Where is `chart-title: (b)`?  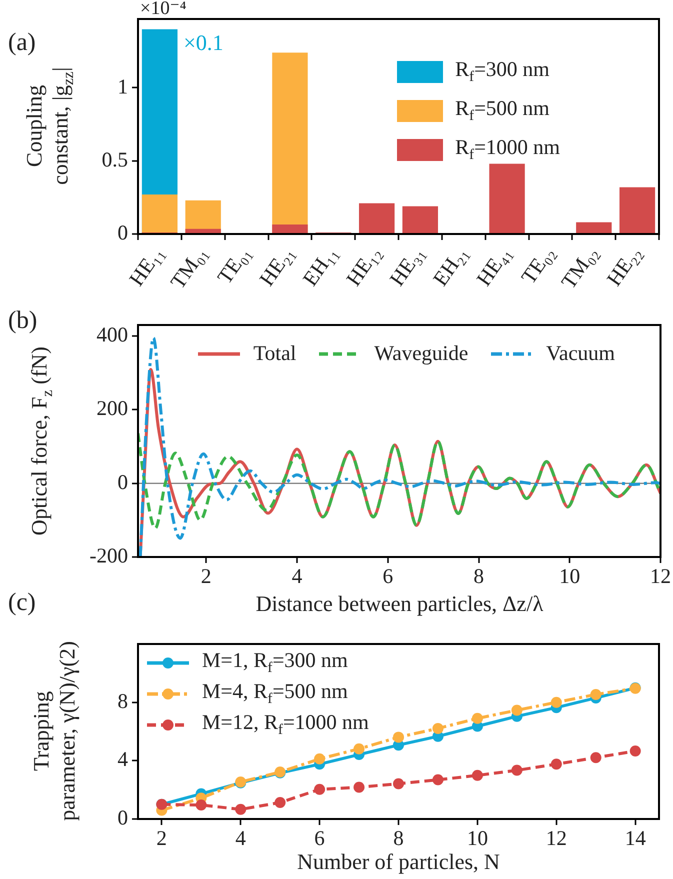 chart-title: (b) is located at coordinates (23, 321).